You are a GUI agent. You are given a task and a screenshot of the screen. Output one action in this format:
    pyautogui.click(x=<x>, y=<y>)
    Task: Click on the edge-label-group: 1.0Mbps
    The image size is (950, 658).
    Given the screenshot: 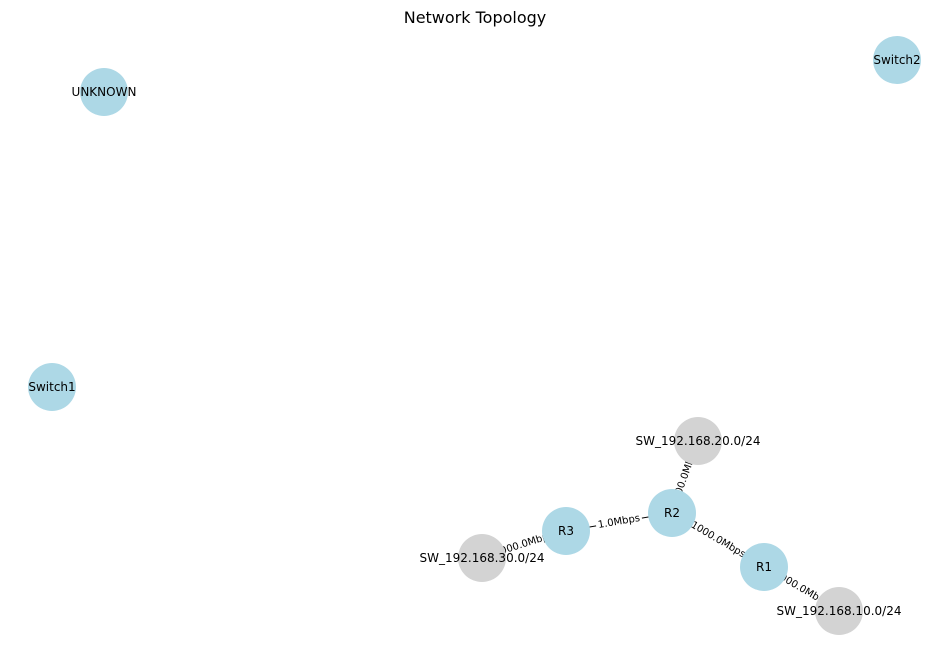 What is the action you would take?
    pyautogui.click(x=619, y=522)
    